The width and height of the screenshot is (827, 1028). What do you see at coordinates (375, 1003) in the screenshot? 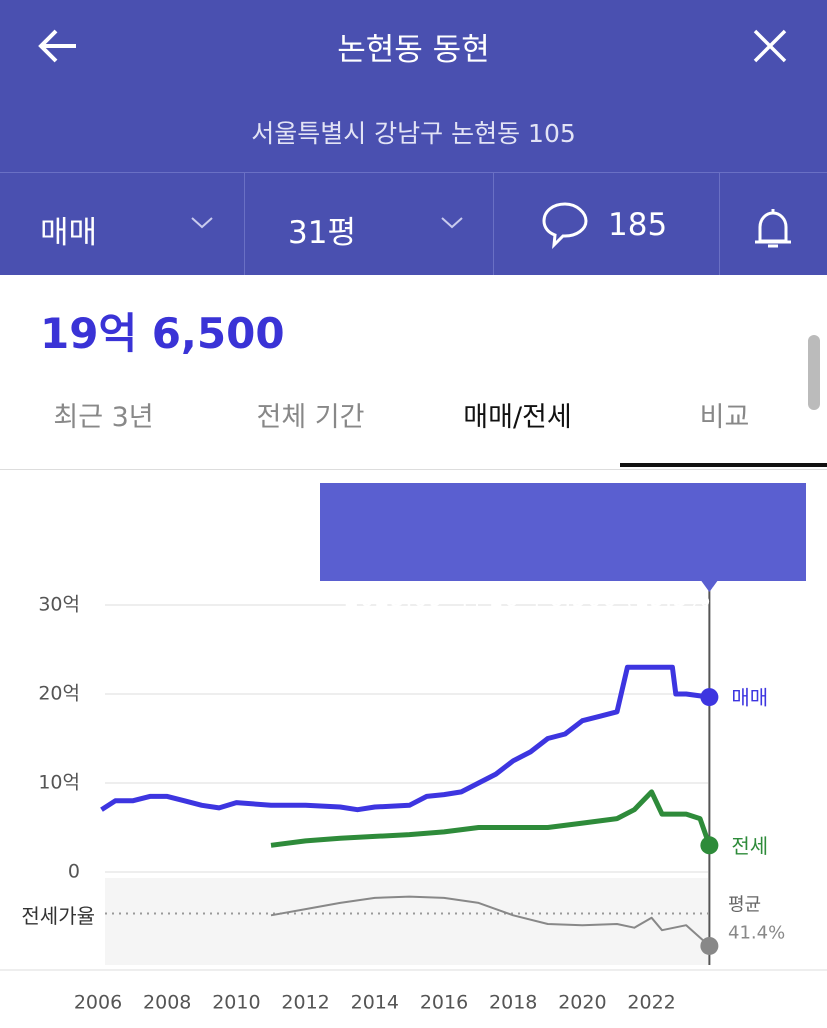
I see `x-tick-label: 2014` at bounding box center [375, 1003].